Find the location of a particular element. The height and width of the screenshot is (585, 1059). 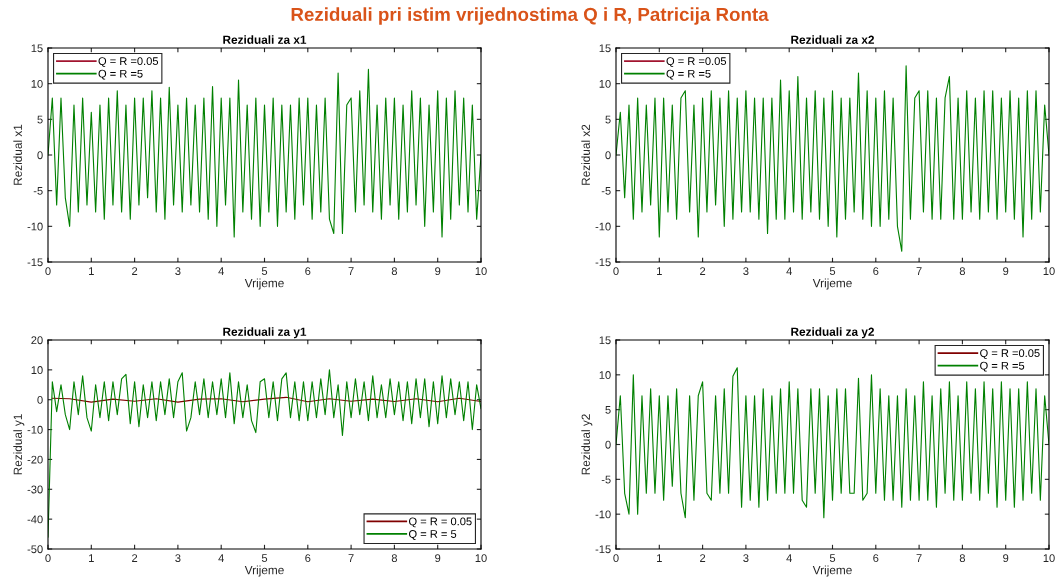

y-tick-label: 20 is located at coordinates (37, 340).